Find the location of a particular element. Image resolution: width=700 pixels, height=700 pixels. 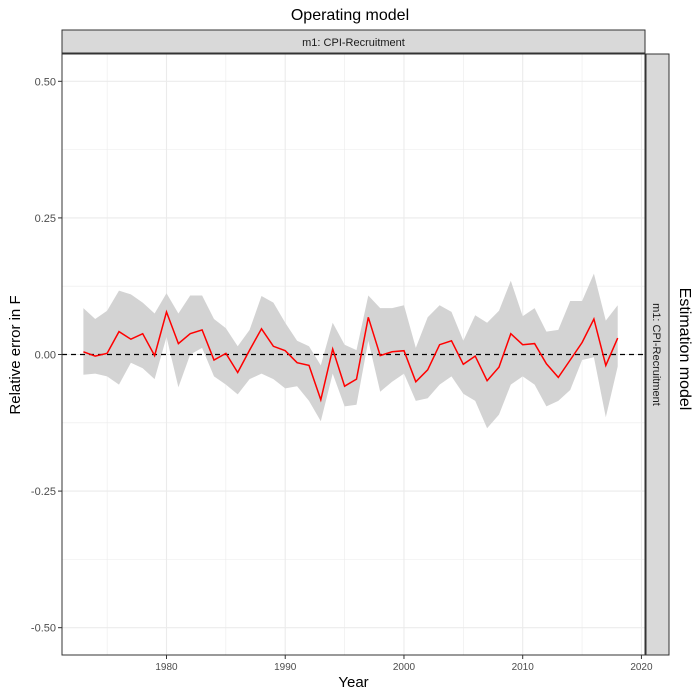

column-facet-label: m1: CPI-Recruitment is located at coordinates (353, 43).